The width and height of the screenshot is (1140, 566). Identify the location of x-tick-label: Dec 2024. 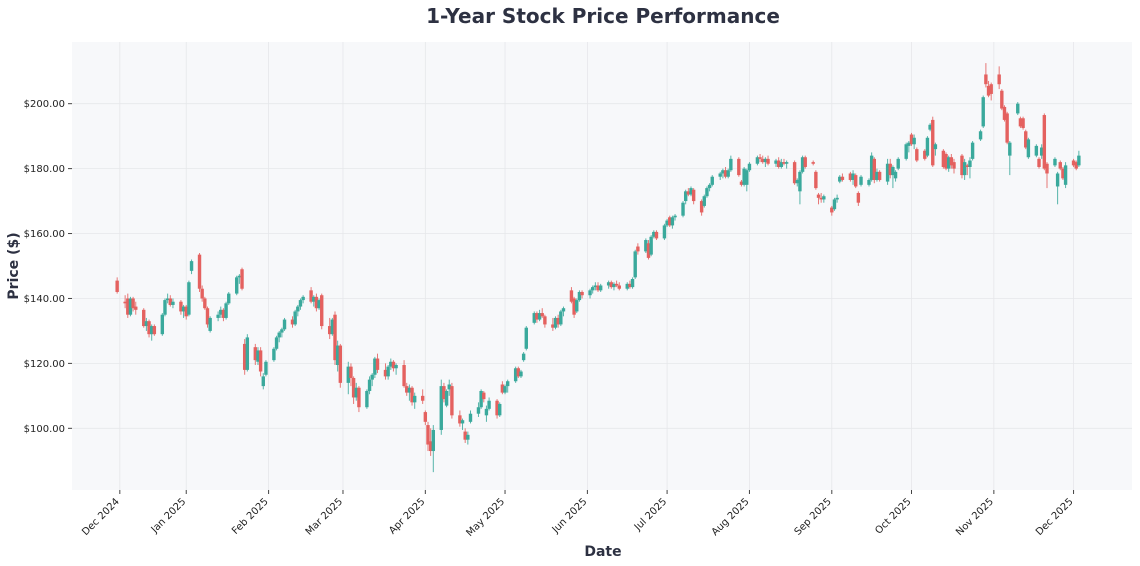
(101, 517).